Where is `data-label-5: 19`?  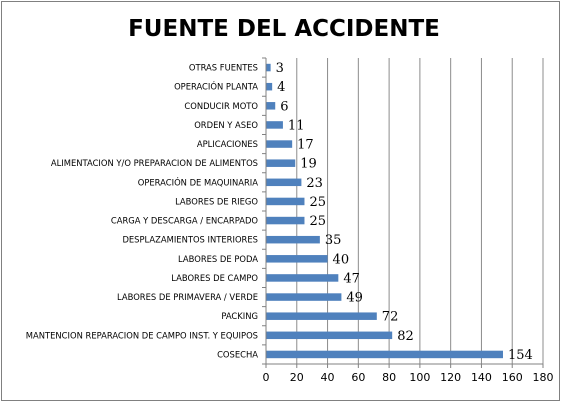 data-label-5: 19 is located at coordinates (308, 164).